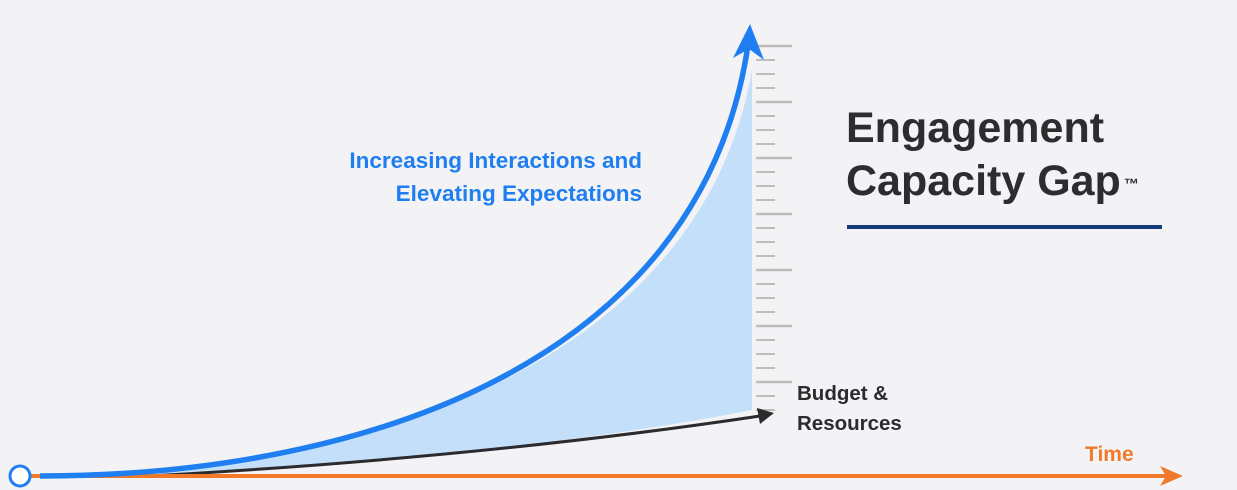 The width and height of the screenshot is (1237, 490). What do you see at coordinates (1131, 184) in the screenshot?
I see `trademark-symbol: ™` at bounding box center [1131, 184].